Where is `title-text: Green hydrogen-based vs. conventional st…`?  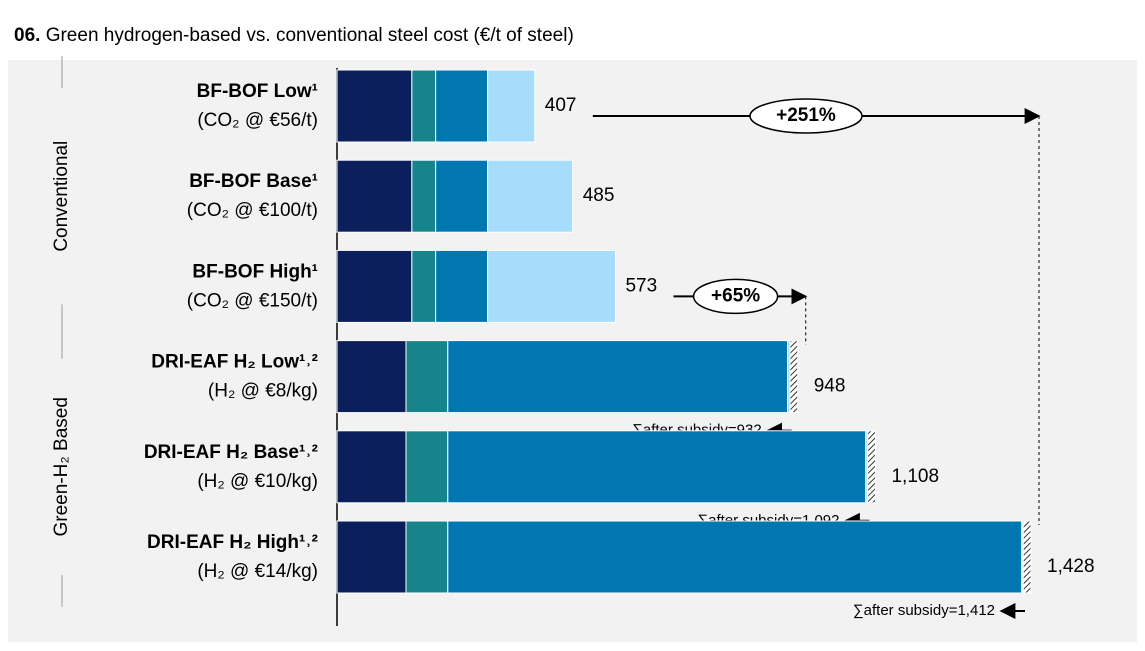 title-text: Green hydrogen-based vs. conventional st… is located at coordinates (310, 35).